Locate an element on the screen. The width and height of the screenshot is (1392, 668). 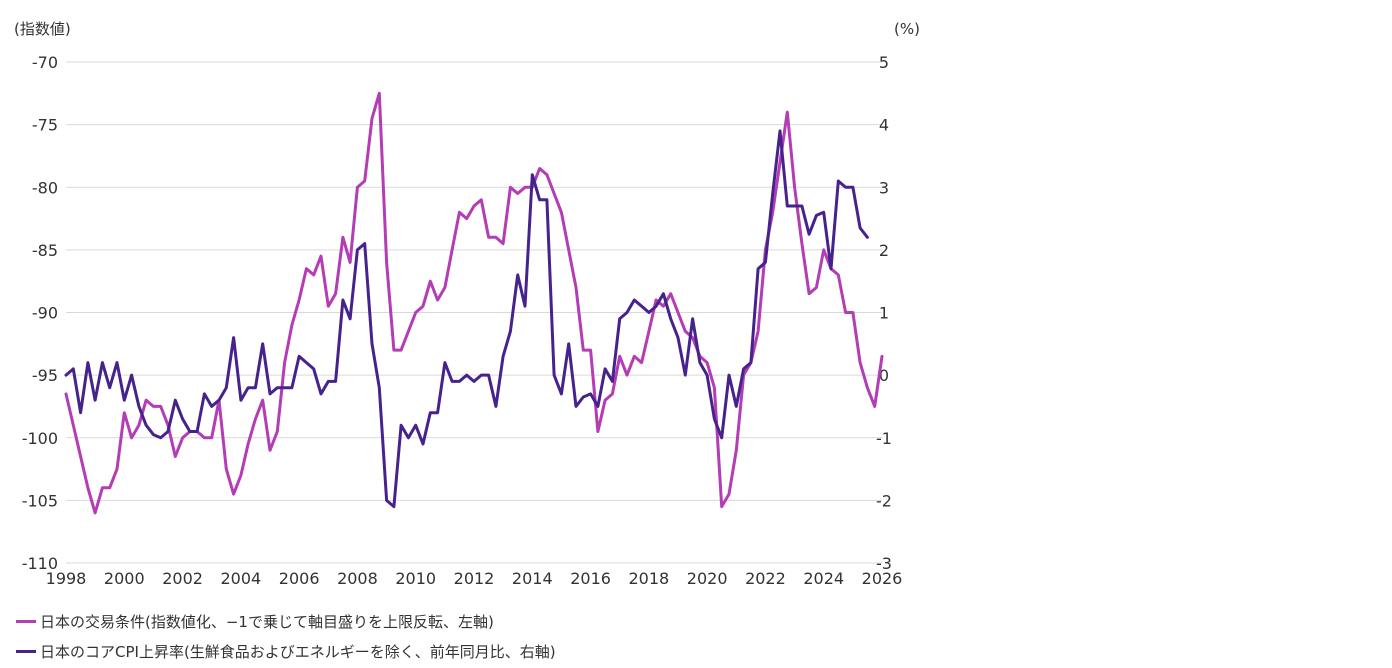
left-axis: -70 -75 -80 -85 -90 -95 -100 -105 -110 is located at coordinates (40, 313).